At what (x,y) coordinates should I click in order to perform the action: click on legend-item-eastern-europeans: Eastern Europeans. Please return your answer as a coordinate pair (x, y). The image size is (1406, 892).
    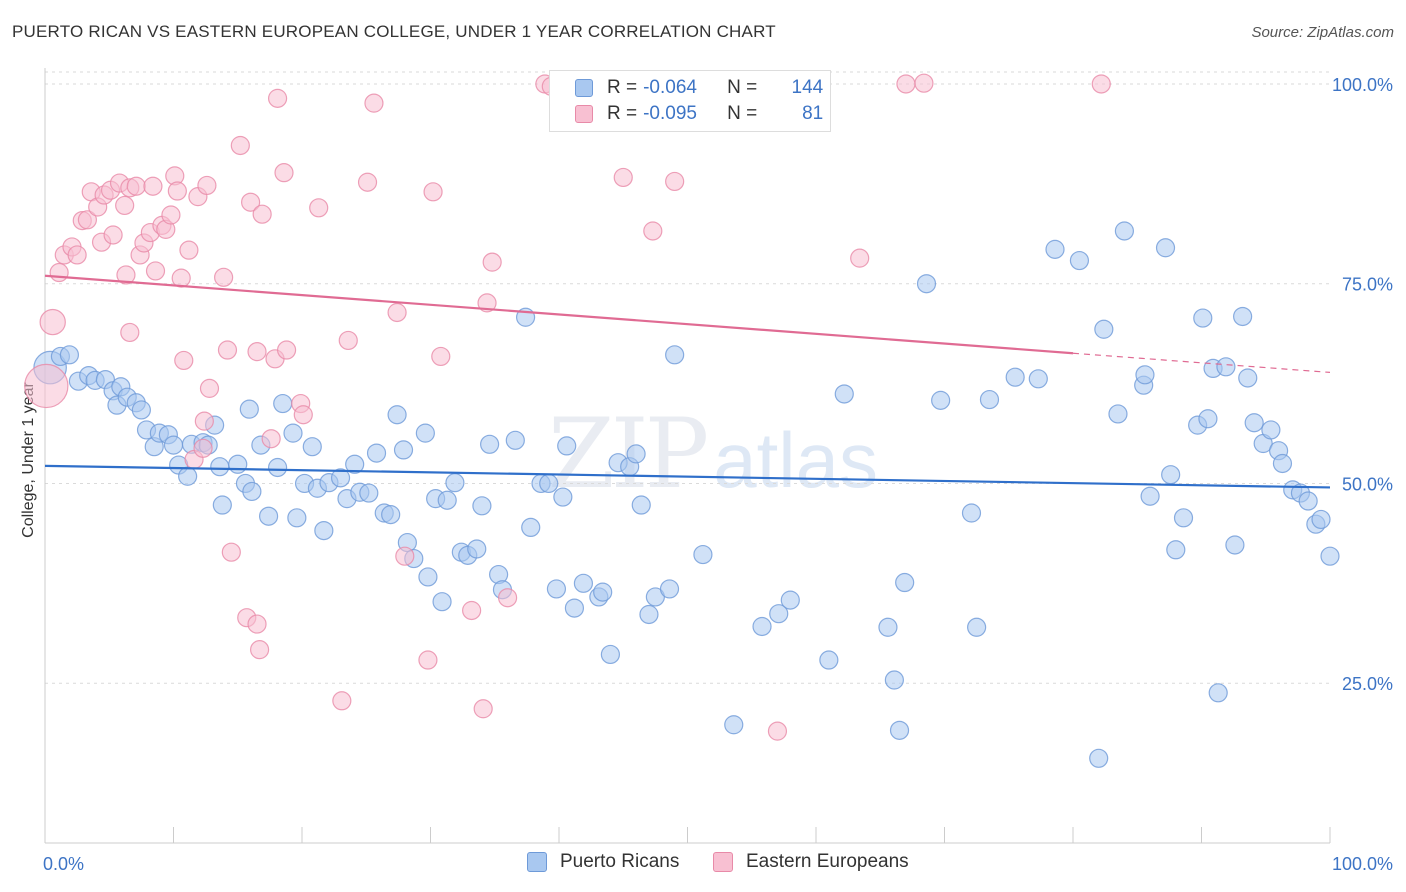
    Looking at the image, I should click on (811, 862).